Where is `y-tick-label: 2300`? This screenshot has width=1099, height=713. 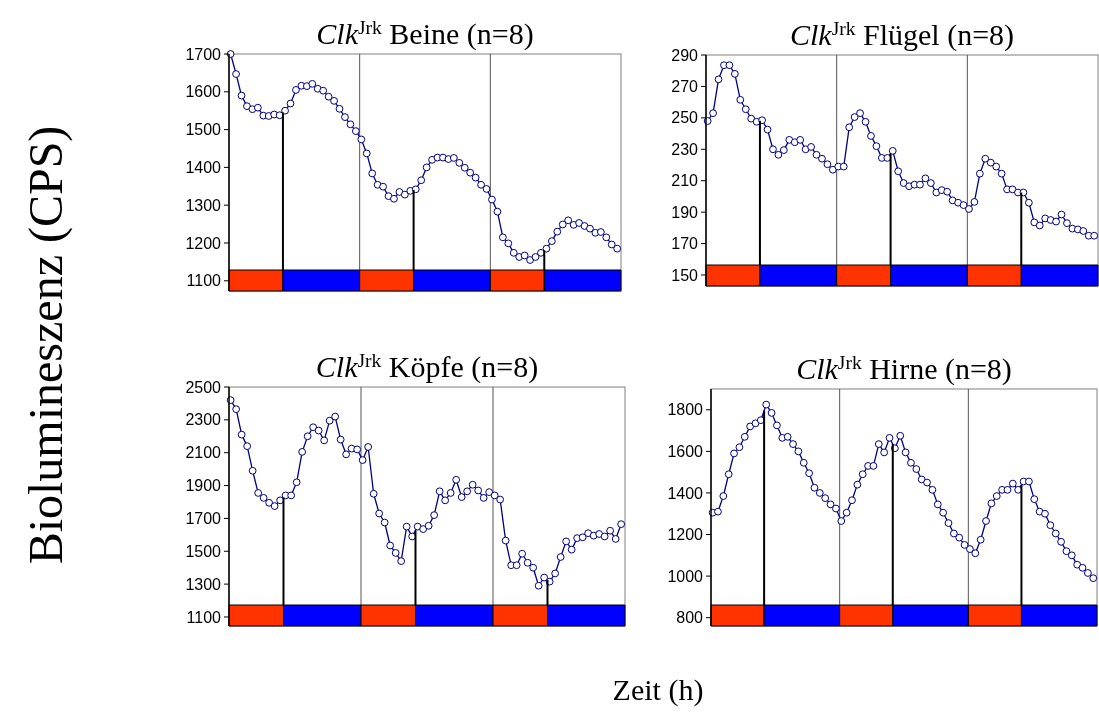 y-tick-label: 2300 is located at coordinates (203, 420).